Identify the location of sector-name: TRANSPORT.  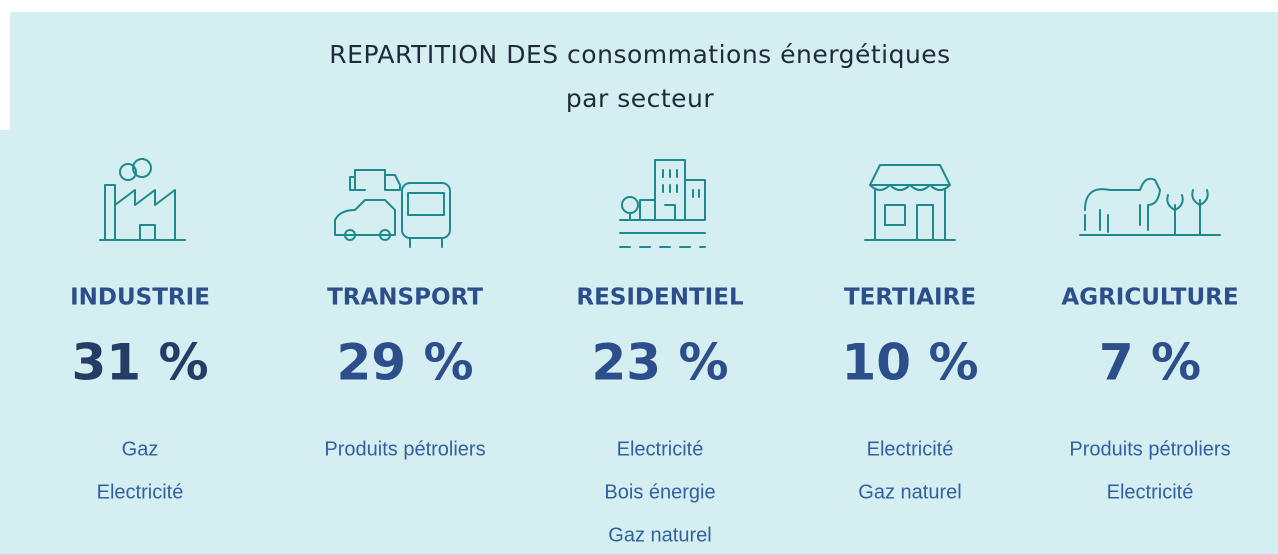
(405, 298).